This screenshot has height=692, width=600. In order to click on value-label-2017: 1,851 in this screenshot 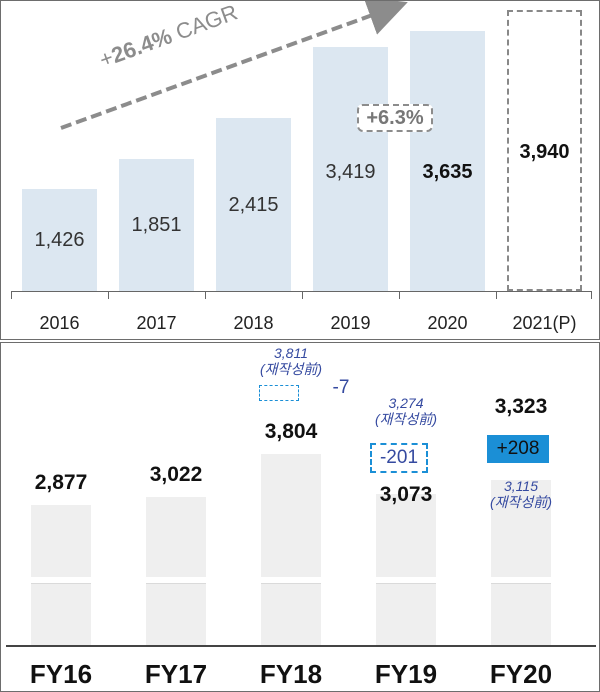, I will do `click(156, 225)`.